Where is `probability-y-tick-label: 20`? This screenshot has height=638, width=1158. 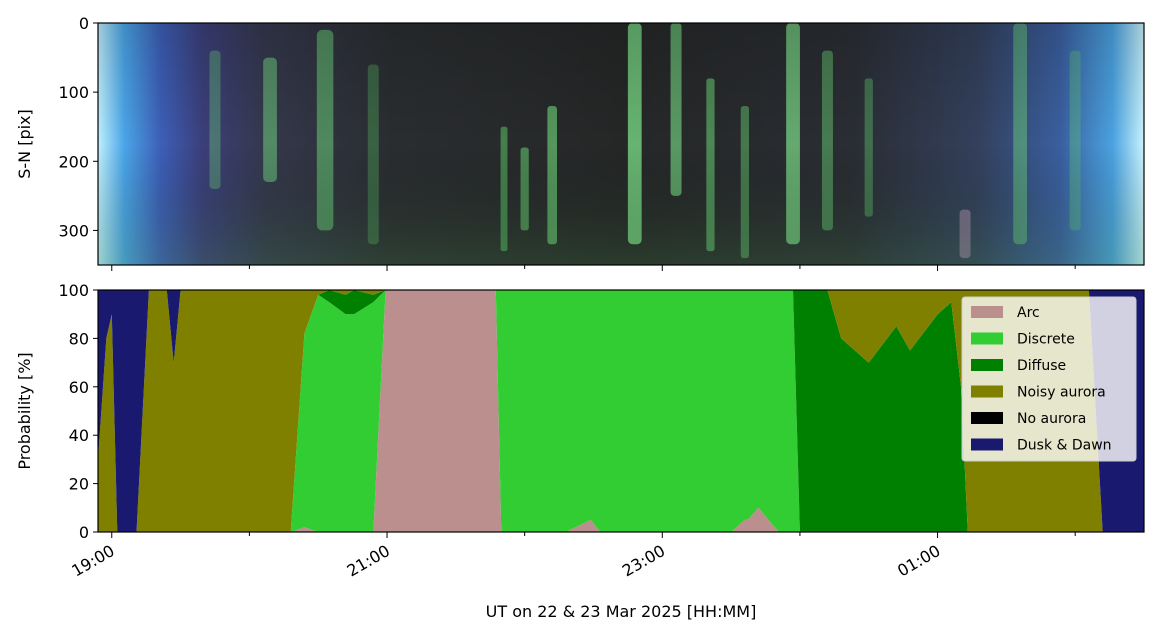 probability-y-tick-label: 20 is located at coordinates (79, 484).